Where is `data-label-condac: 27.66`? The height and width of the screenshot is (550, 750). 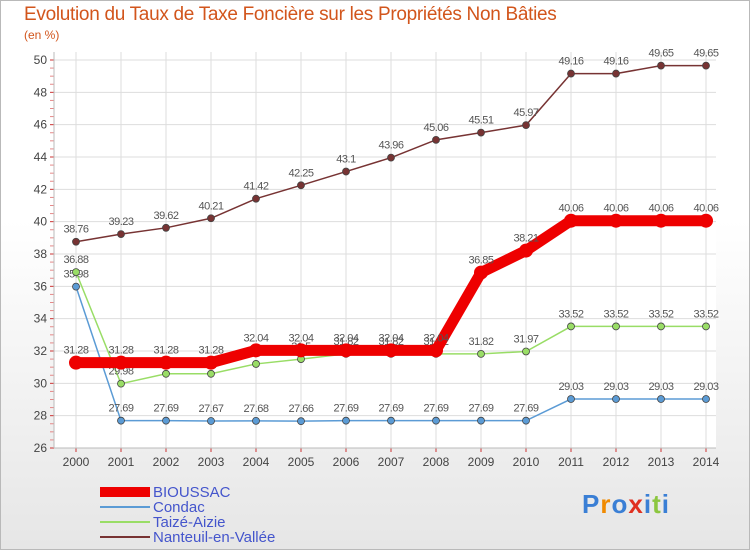
data-label-condac: 27.66 is located at coordinates (300, 409).